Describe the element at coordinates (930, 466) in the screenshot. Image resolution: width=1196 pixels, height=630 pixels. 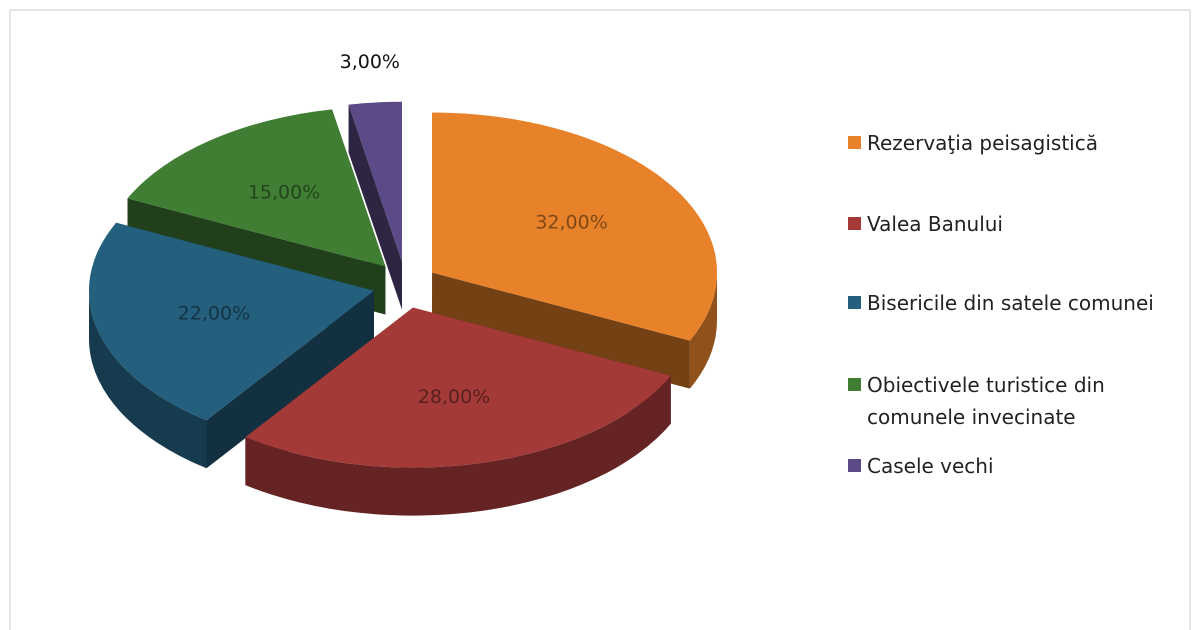
I see `legend-label: Casele vechi` at that location.